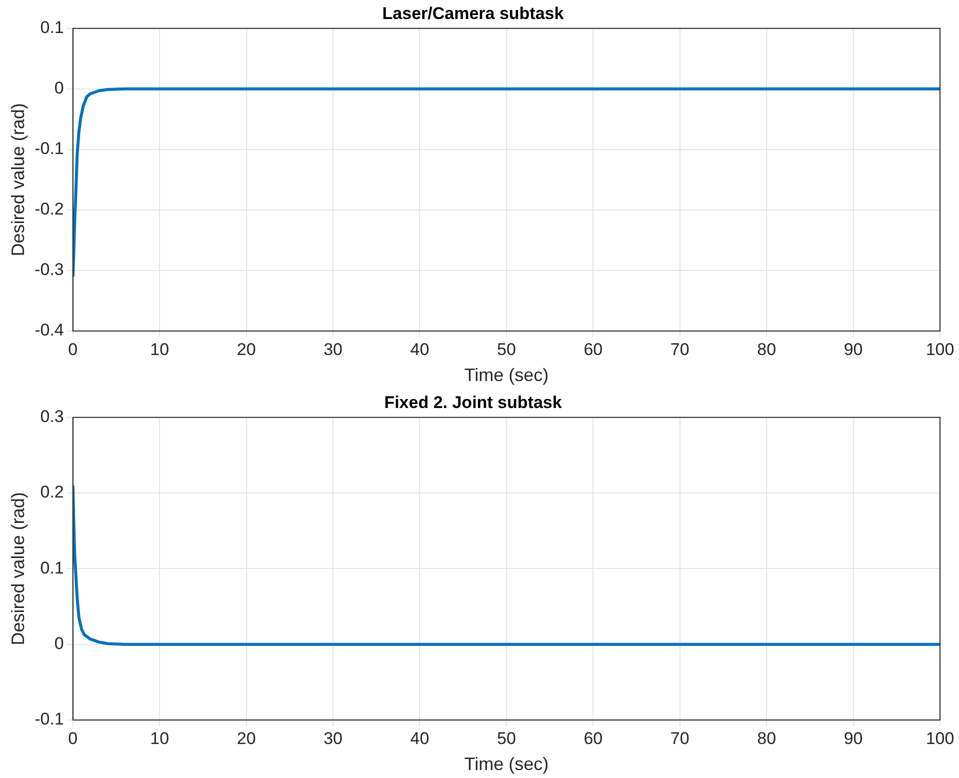 This screenshot has height=778, width=959. What do you see at coordinates (473, 13) in the screenshot?
I see `chart-title: Laser/Camera subtask` at bounding box center [473, 13].